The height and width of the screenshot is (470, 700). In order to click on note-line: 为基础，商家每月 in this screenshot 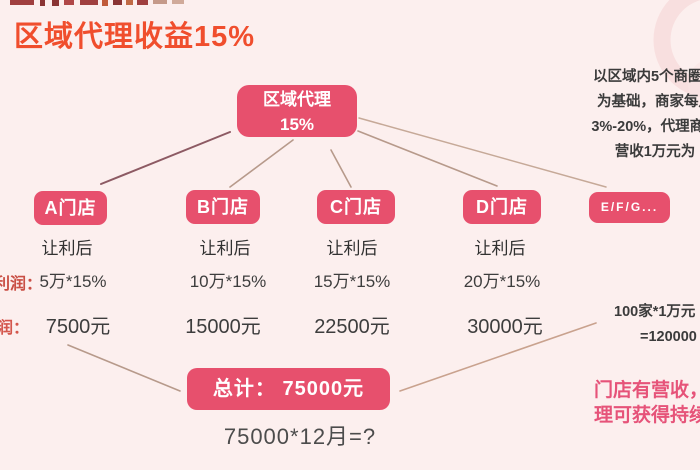, I will do `click(648, 102)`.